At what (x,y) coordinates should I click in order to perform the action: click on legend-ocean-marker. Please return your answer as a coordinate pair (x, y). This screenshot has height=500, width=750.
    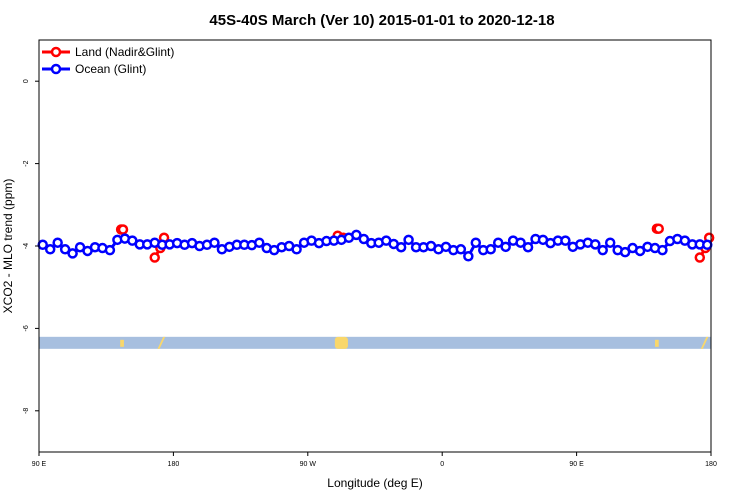
    Looking at the image, I should click on (56, 69).